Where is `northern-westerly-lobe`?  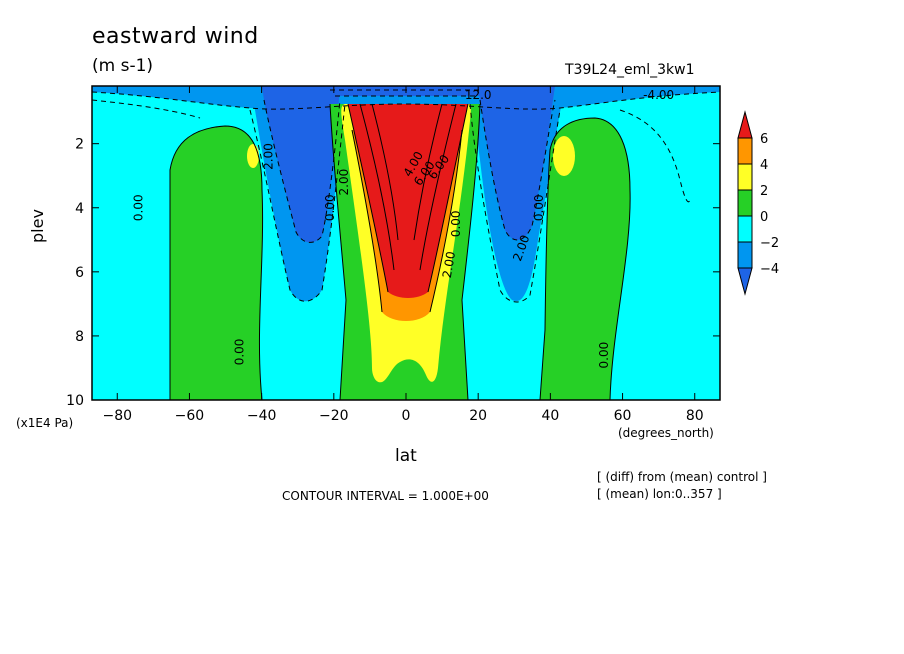 northern-westerly-lobe is located at coordinates (585, 259).